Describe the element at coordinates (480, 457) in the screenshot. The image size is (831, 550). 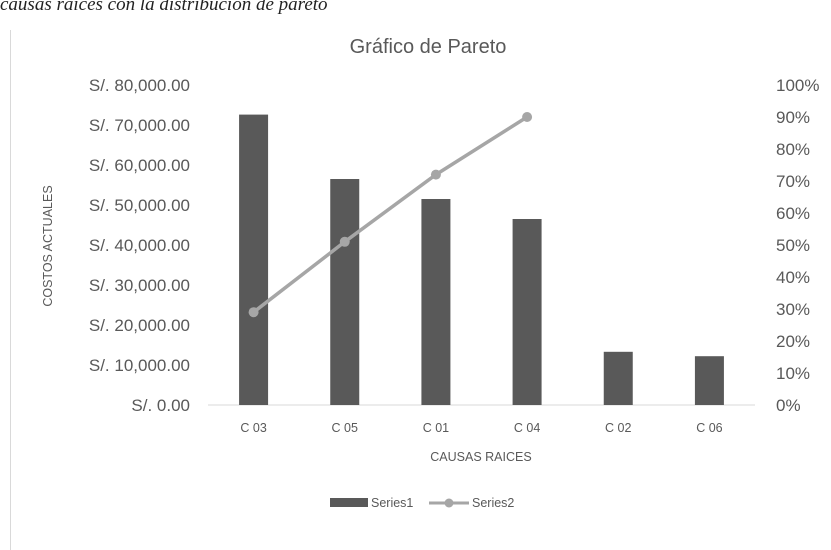
I see `x-axis-title: CAUSAS RAICES` at that location.